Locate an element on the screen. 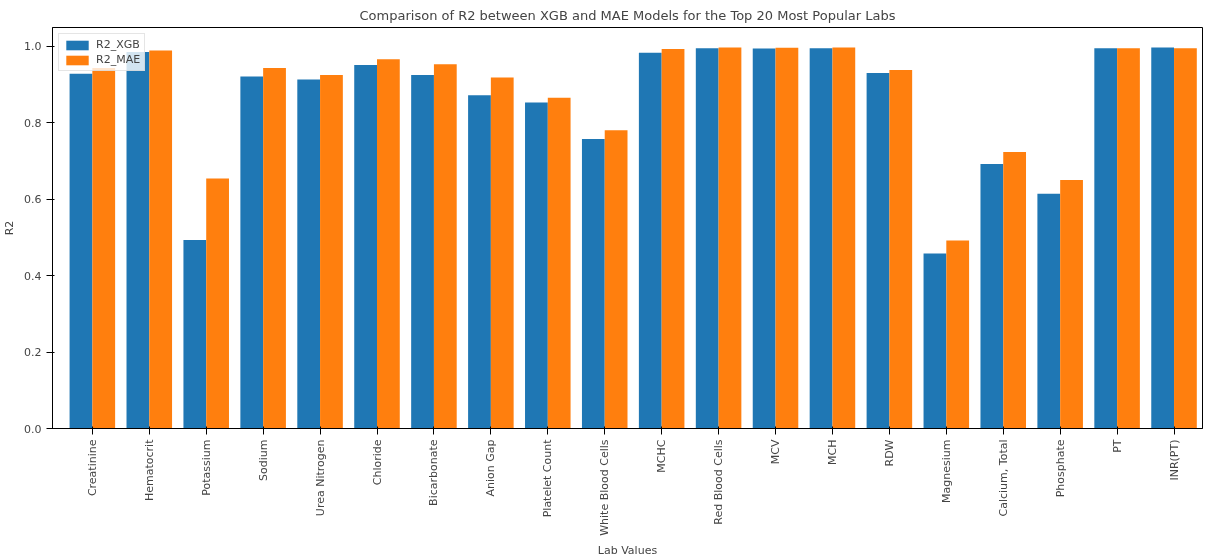 This screenshot has width=1207, height=559. y-tick-label: 0.2 is located at coordinates (33, 353).